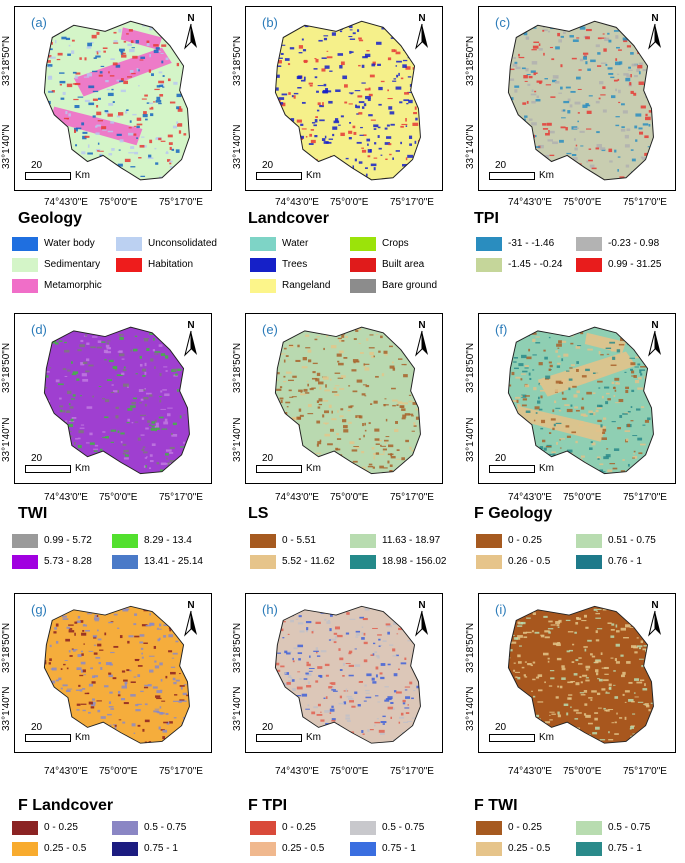 The height and width of the screenshot is (863, 685). What do you see at coordinates (299, 540) in the screenshot?
I see `legend-label: 0 - 5.51` at bounding box center [299, 540].